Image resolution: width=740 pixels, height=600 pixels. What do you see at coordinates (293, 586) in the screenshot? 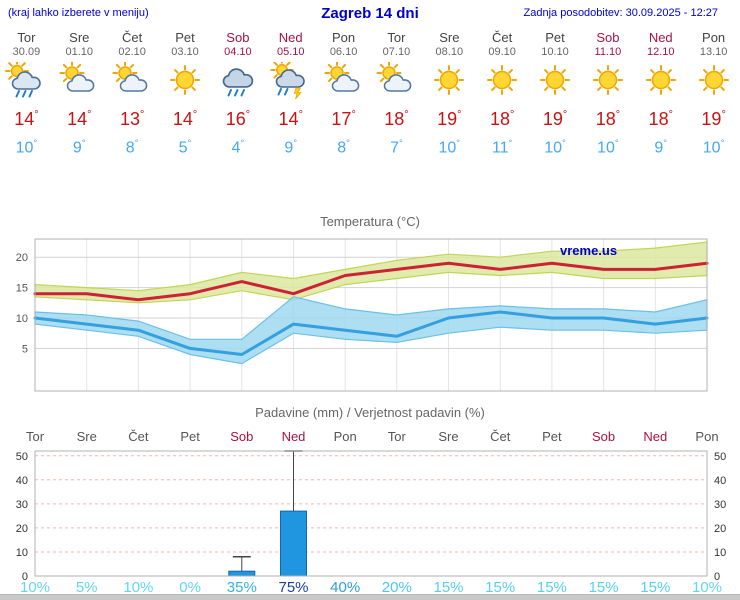
I see `precip-probability-label: 75%` at bounding box center [293, 586].